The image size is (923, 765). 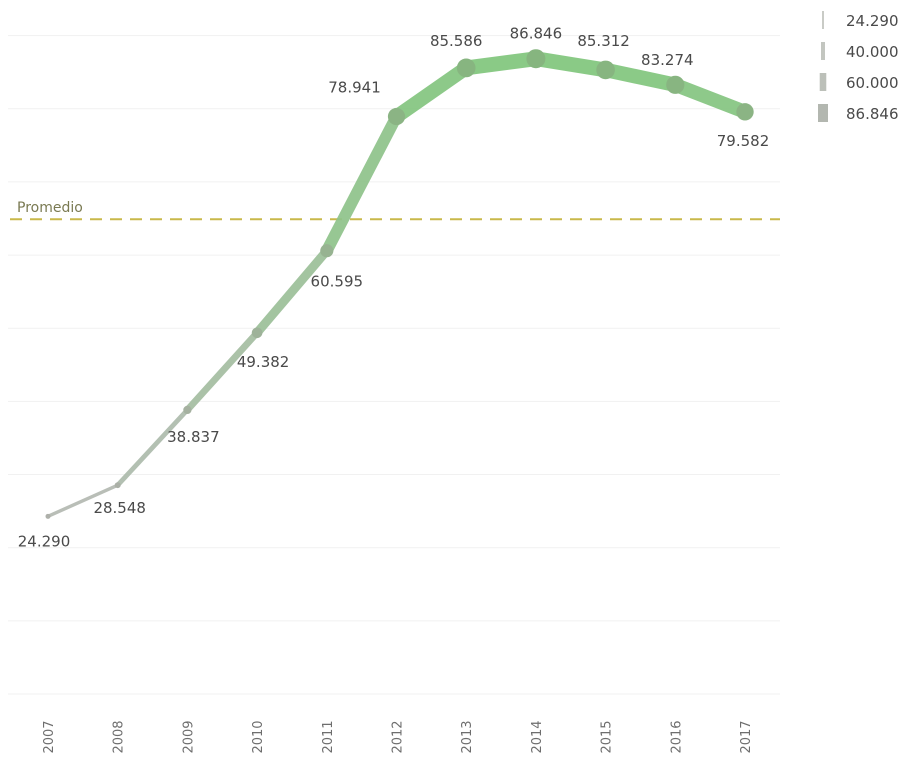 I want to click on data-label: 83.274, so click(x=667, y=60).